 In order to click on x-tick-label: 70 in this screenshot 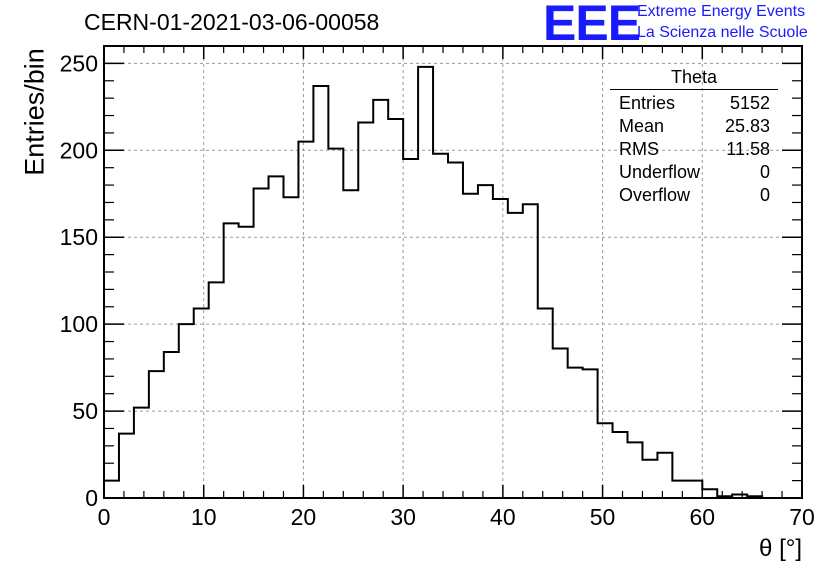, I will do `click(802, 517)`.